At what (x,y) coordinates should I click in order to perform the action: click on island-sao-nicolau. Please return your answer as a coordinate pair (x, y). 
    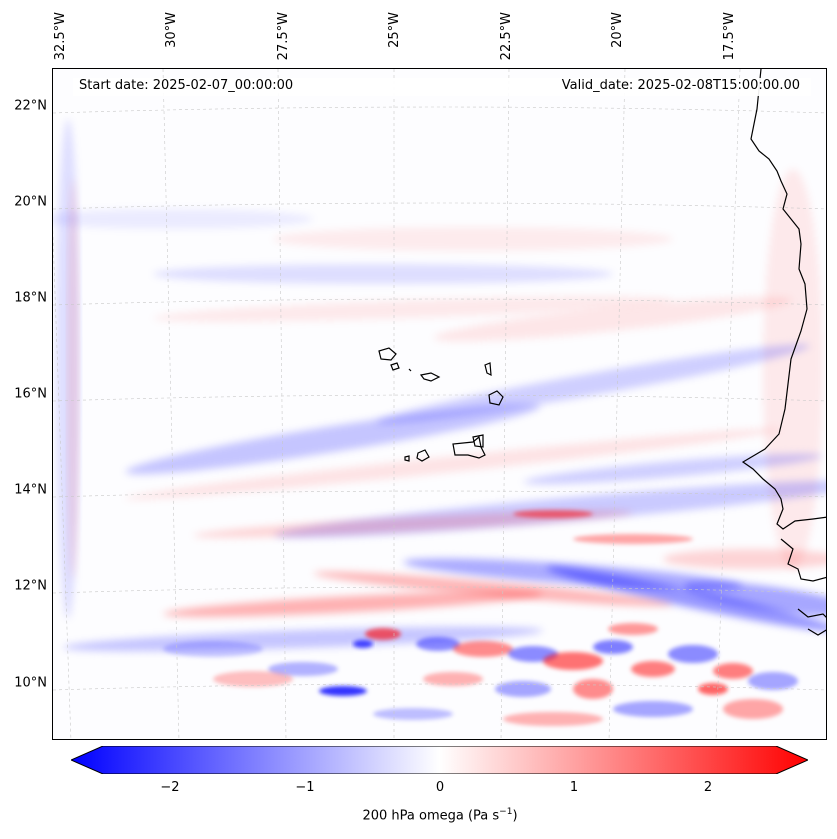
    Looking at the image, I should click on (430, 377).